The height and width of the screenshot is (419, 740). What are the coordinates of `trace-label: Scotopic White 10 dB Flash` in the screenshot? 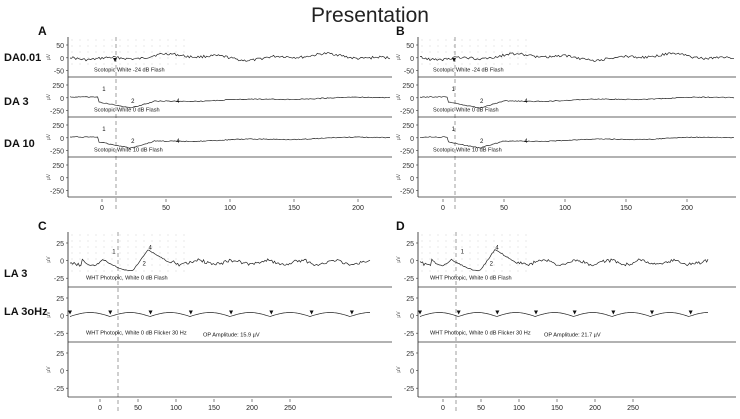 It's located at (128, 150).